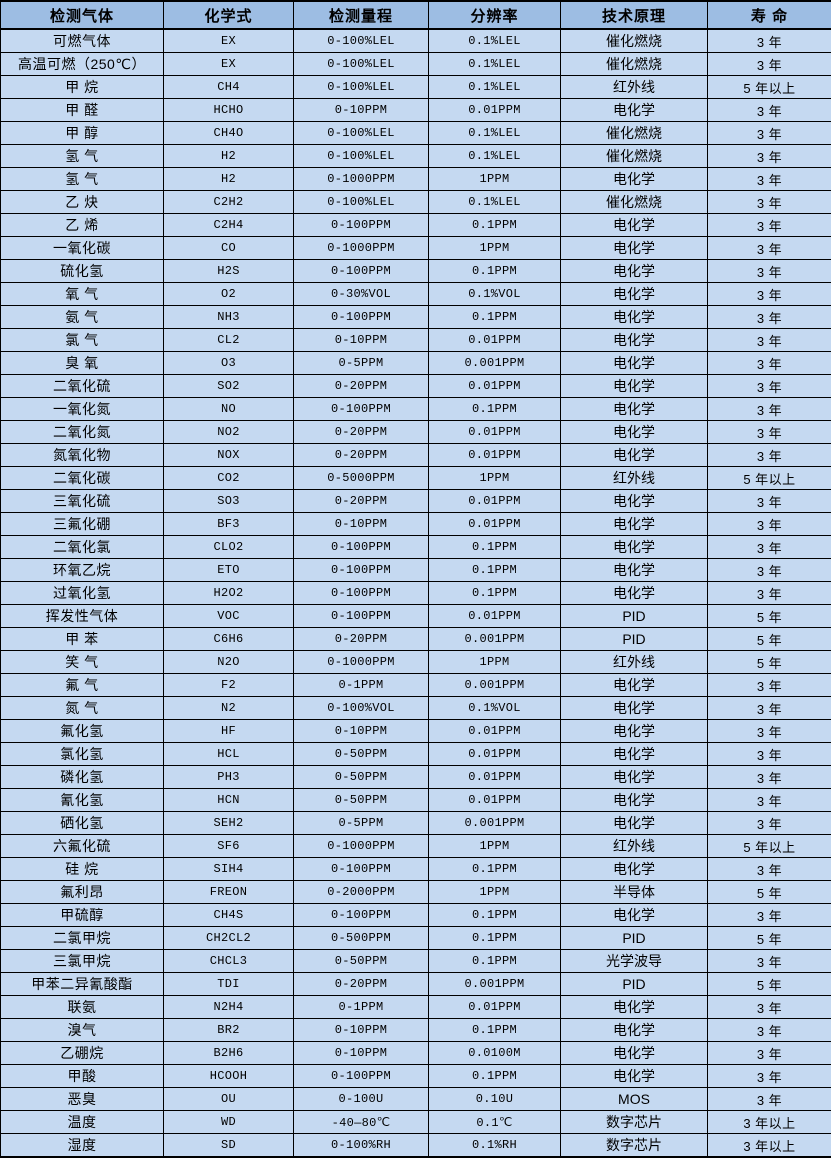 This screenshot has width=831, height=1158. I want to click on cell-gas-name: 二氧化硫, so click(82, 386).